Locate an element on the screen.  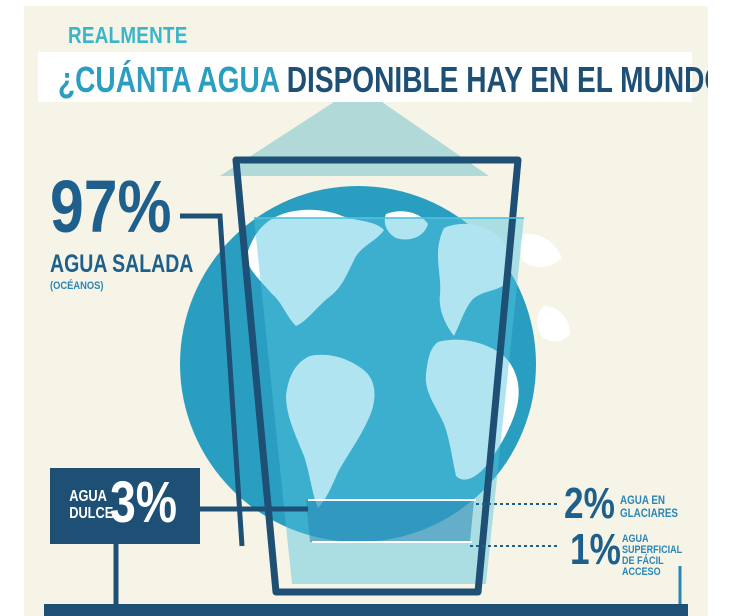
glacier-label: AGUA EN GLACIARES is located at coordinates (649, 507).